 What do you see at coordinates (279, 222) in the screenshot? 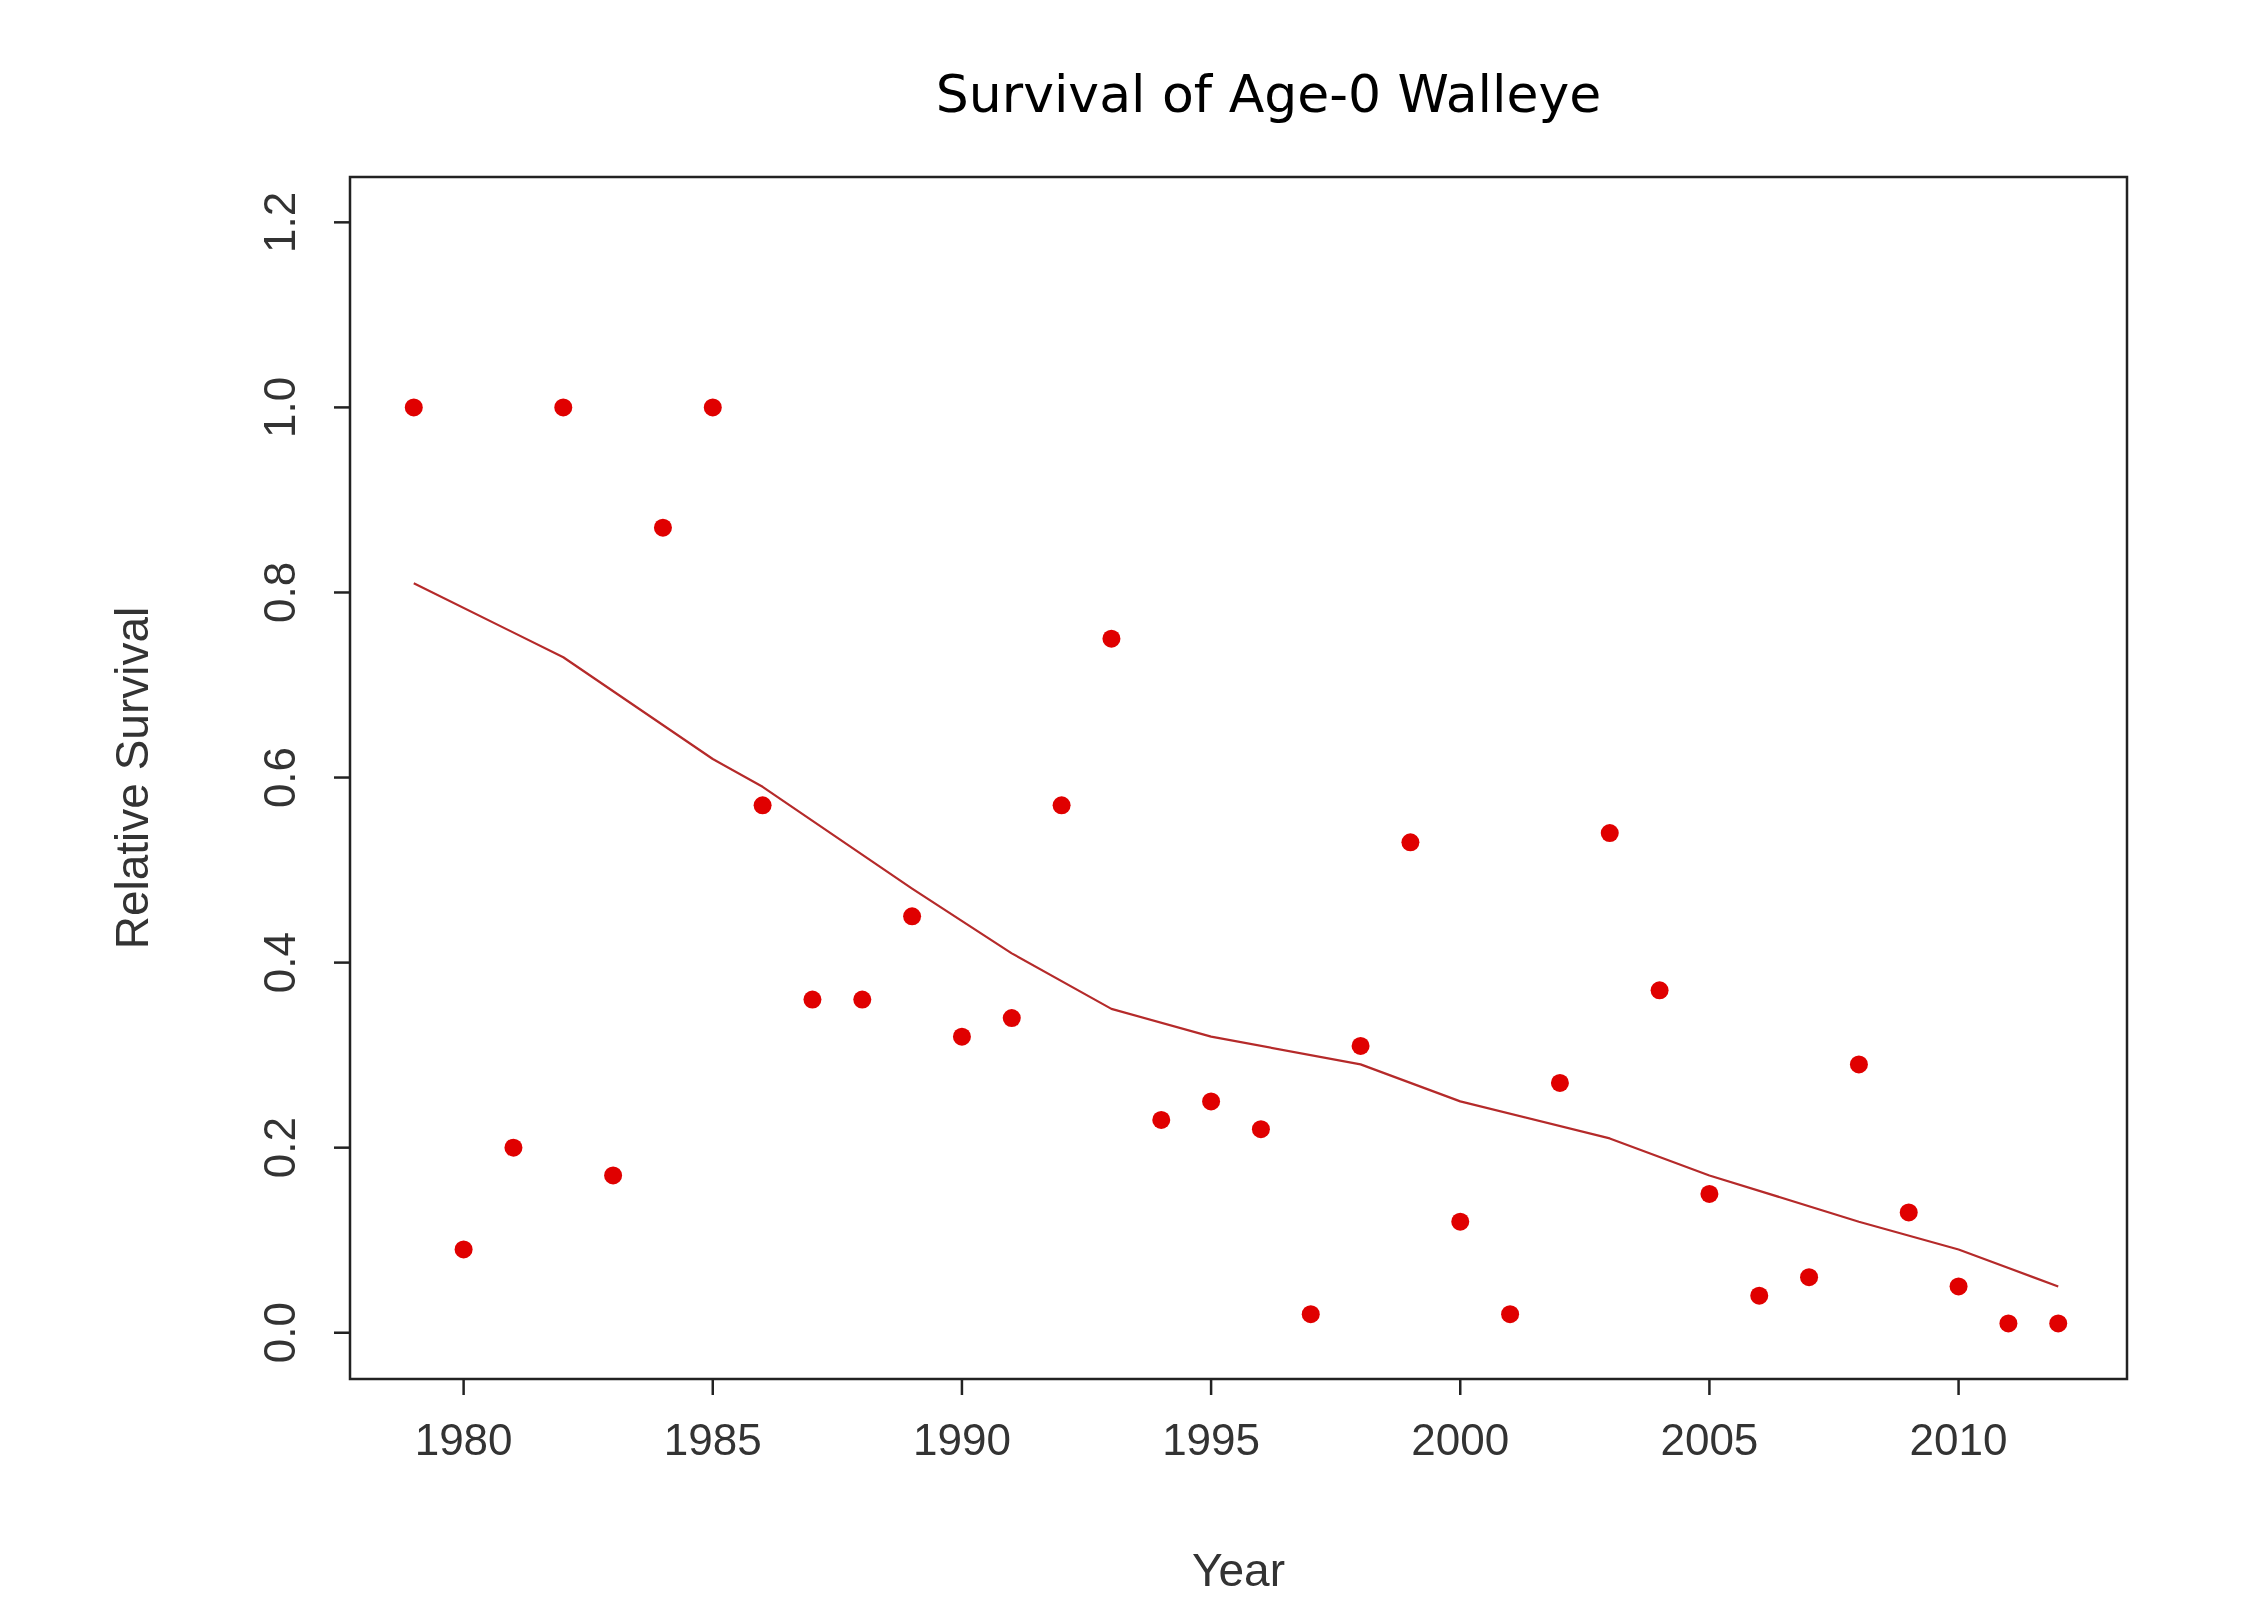
I see `y-tick-label: 1.2` at bounding box center [279, 222].